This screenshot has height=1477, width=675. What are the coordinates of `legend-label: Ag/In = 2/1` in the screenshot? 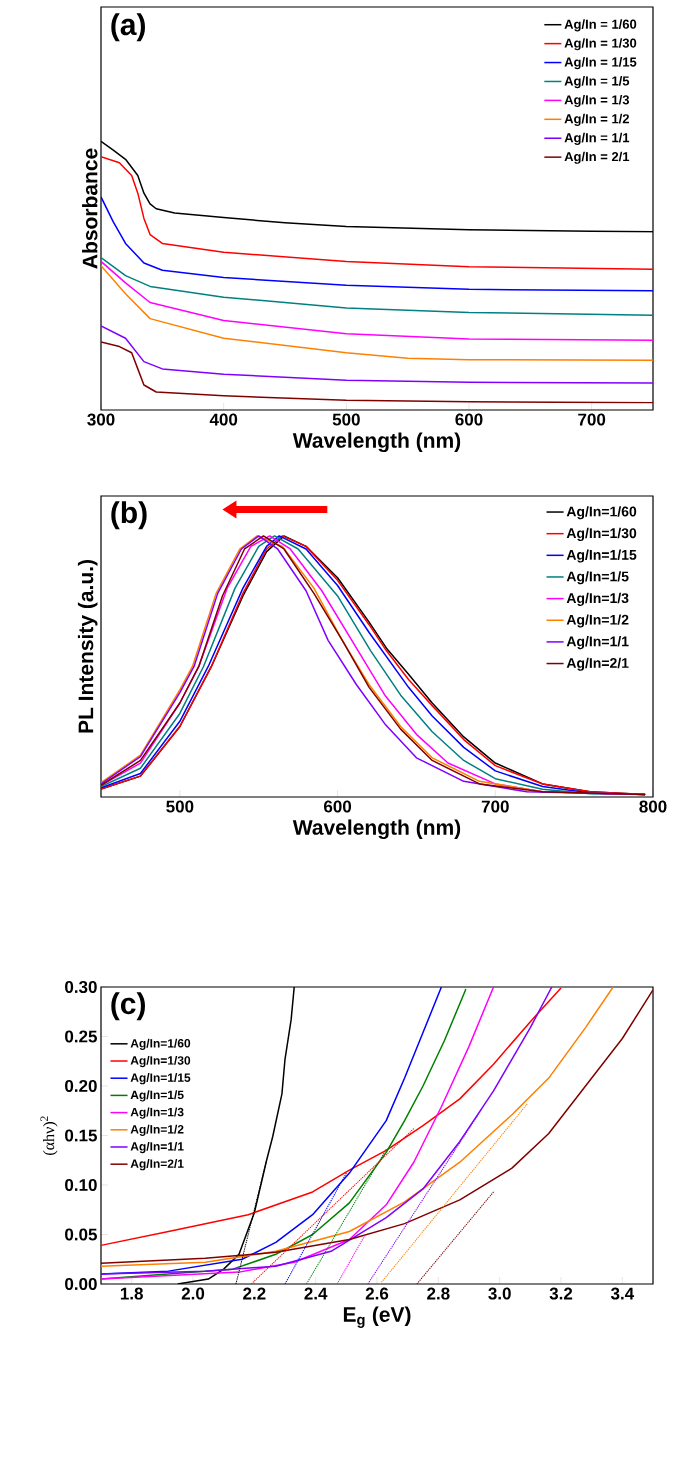 It's located at (597, 157).